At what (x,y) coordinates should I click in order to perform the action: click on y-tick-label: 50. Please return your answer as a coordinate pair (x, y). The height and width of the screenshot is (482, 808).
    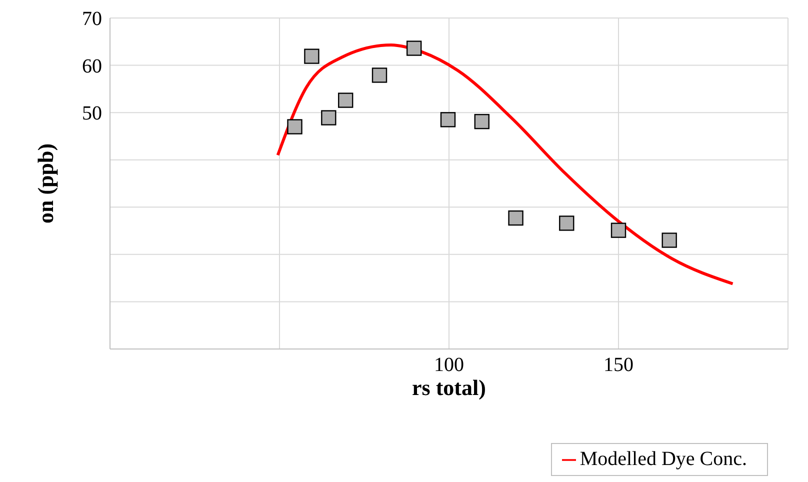
    Looking at the image, I should click on (92, 113).